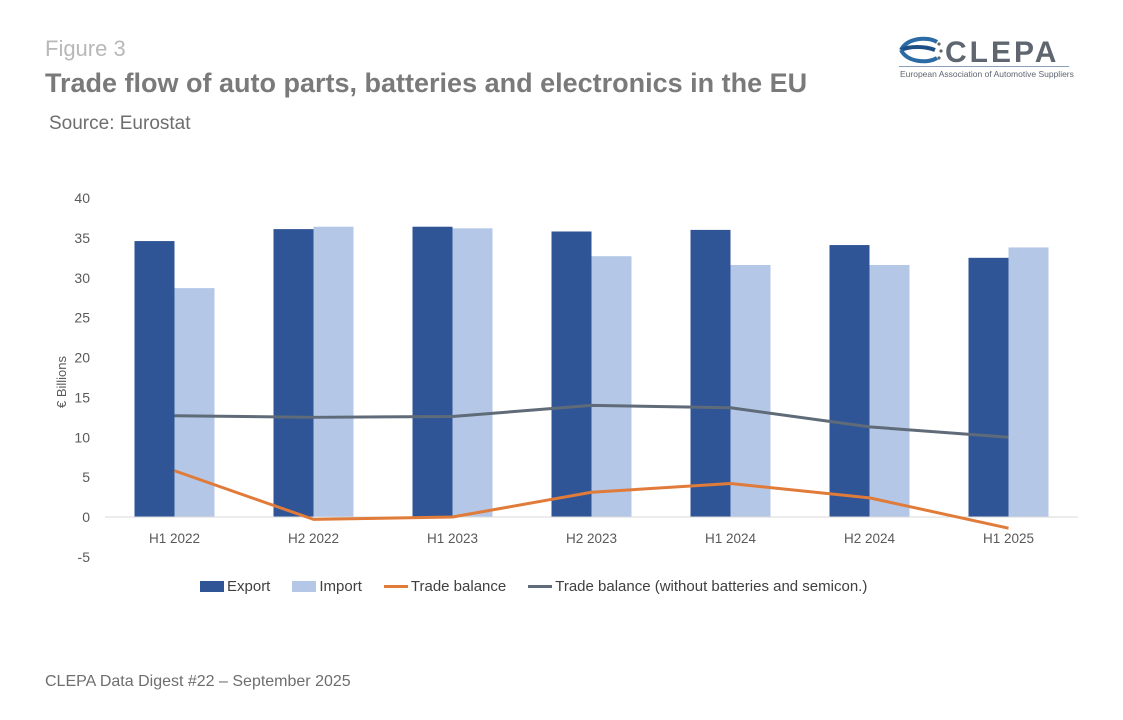  What do you see at coordinates (84, 557) in the screenshot?
I see `y-tick-label: -5` at bounding box center [84, 557].